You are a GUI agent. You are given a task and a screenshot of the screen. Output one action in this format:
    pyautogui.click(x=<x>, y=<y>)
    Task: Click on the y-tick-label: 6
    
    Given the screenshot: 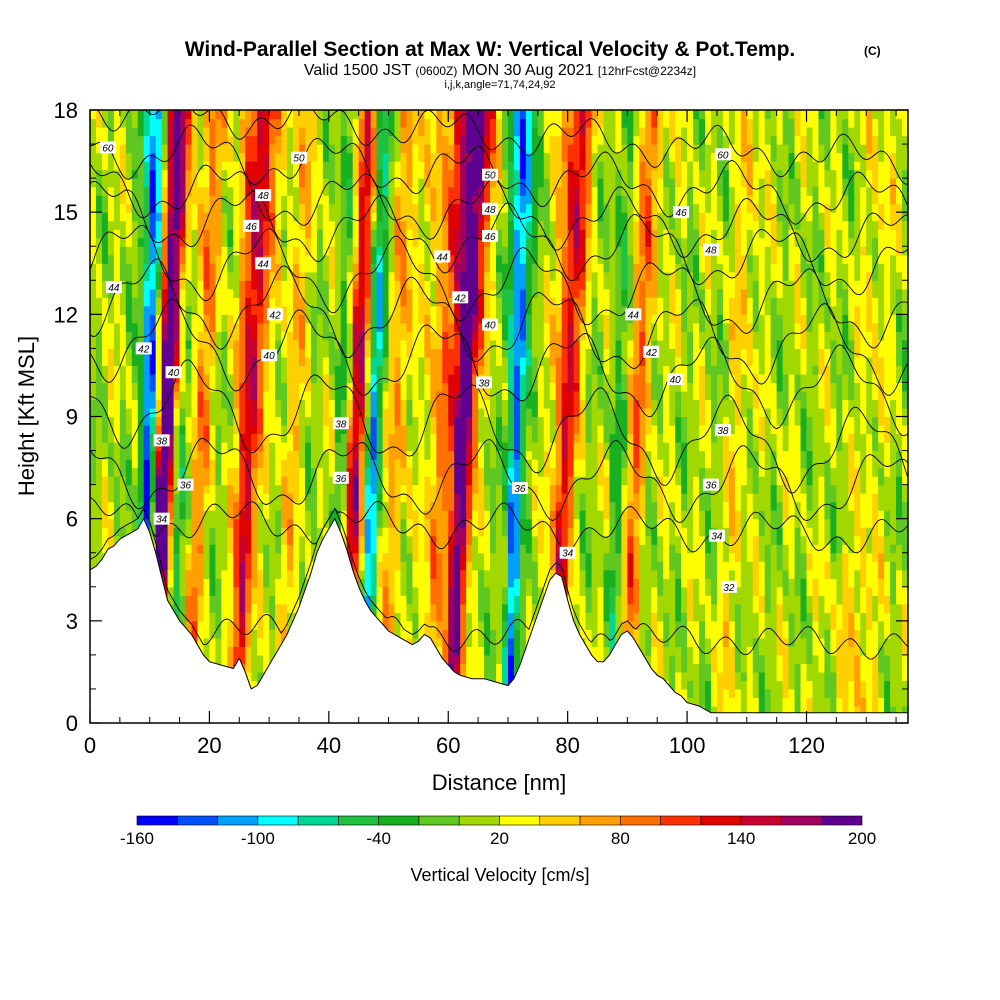 What is the action you would take?
    pyautogui.click(x=72, y=519)
    